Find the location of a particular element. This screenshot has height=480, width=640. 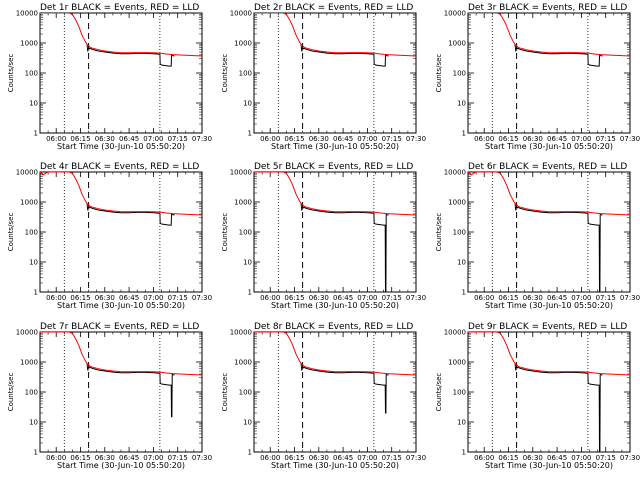

panel-7-x-tick-label: 06:45 is located at coordinates (129, 458).